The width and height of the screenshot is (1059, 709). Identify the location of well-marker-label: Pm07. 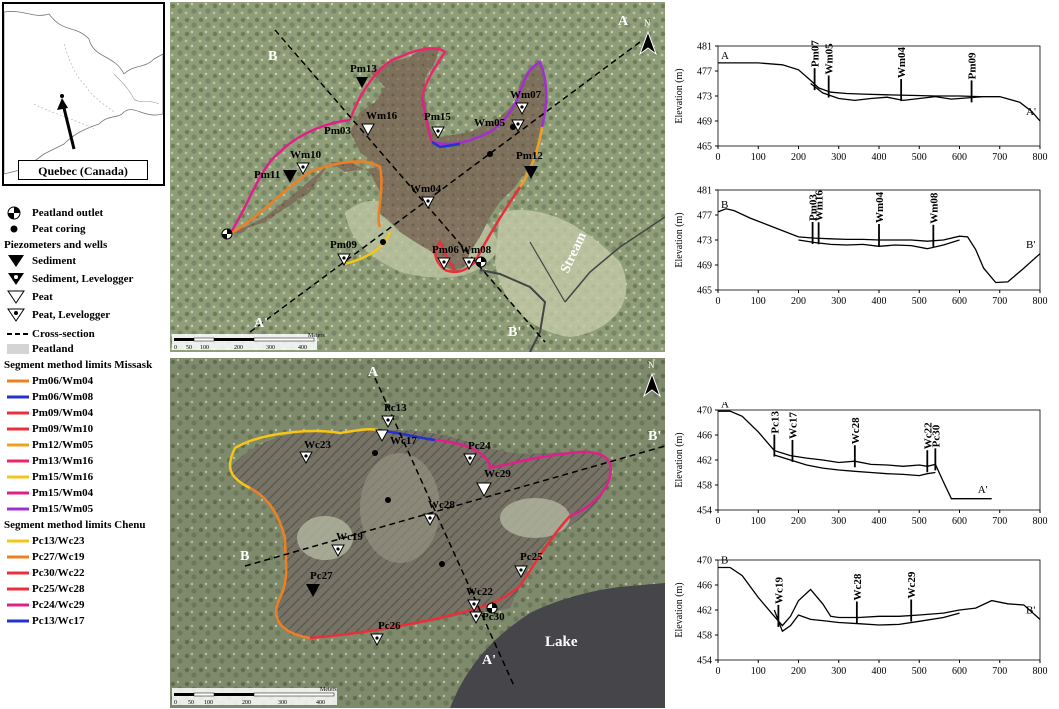
(816, 53).